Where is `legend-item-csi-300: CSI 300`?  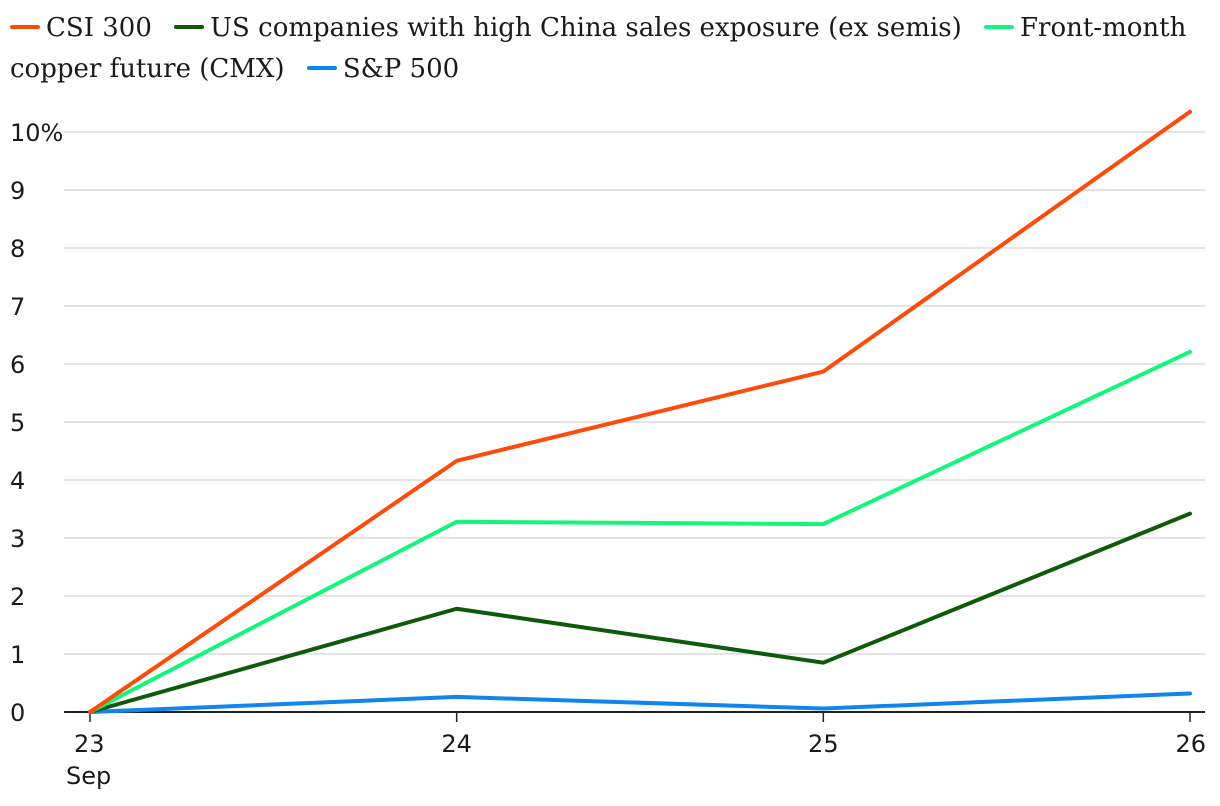
legend-item-csi-300: CSI 300 is located at coordinates (81, 28).